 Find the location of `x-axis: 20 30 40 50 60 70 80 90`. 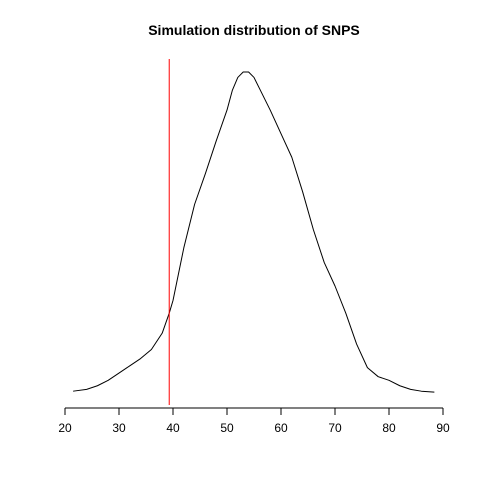

x-axis: 20 30 40 50 60 70 80 90 is located at coordinates (254, 421).